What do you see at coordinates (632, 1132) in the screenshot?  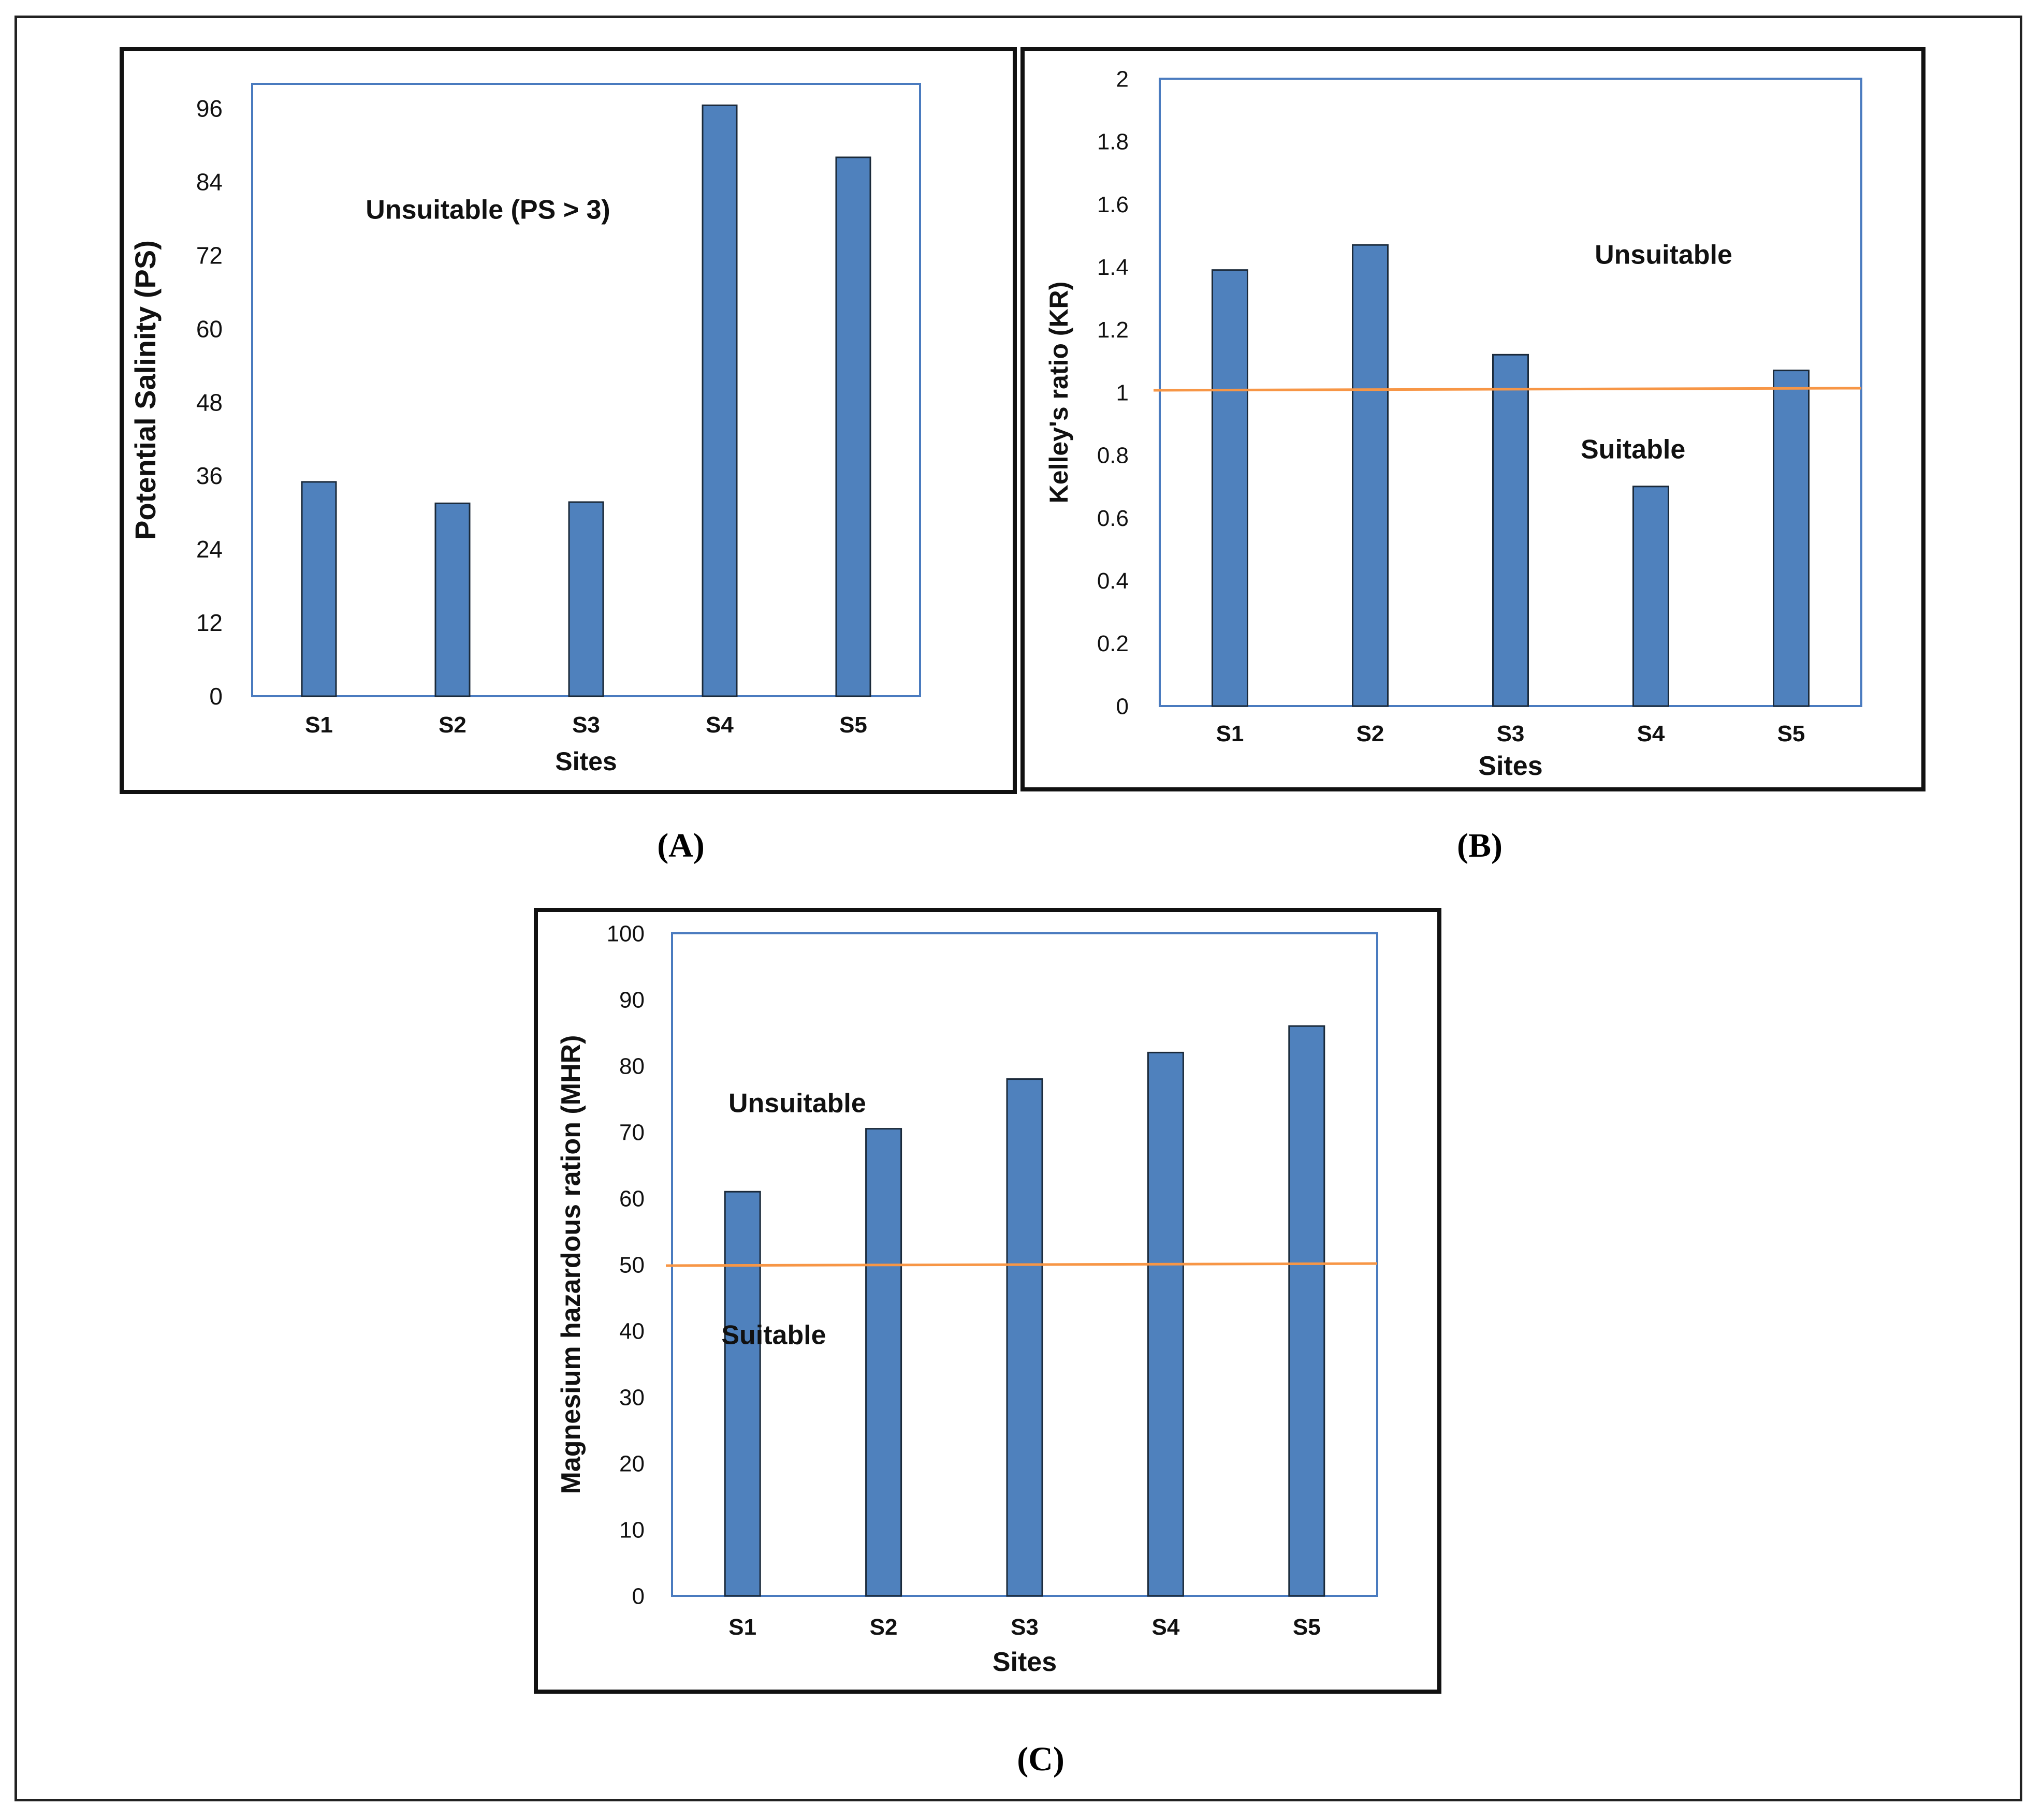 I see `y-tick-label: 70` at bounding box center [632, 1132].